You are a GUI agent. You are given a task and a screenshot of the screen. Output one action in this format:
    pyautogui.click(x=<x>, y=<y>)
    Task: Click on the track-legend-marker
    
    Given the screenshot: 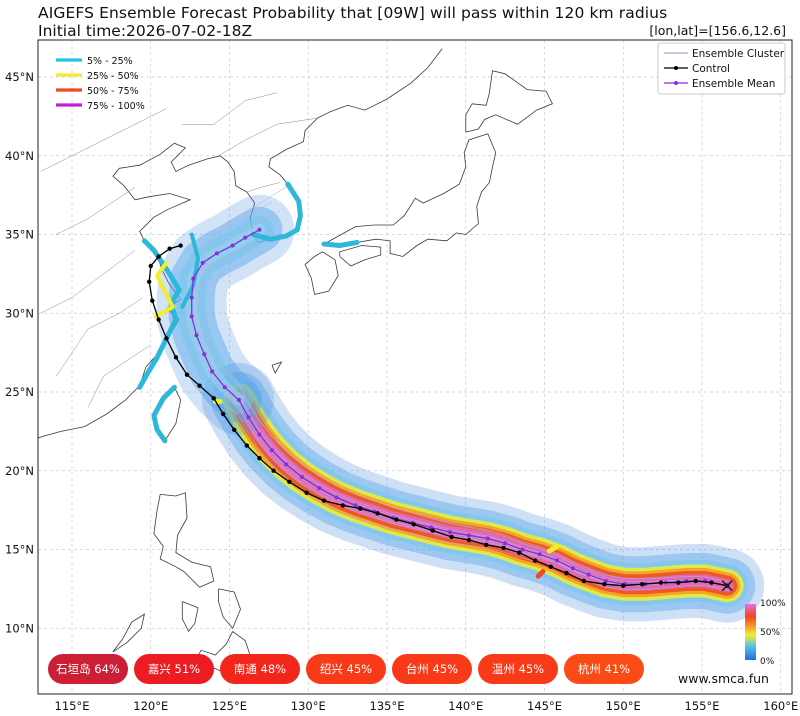 What is the action you would take?
    pyautogui.click(x=676, y=83)
    